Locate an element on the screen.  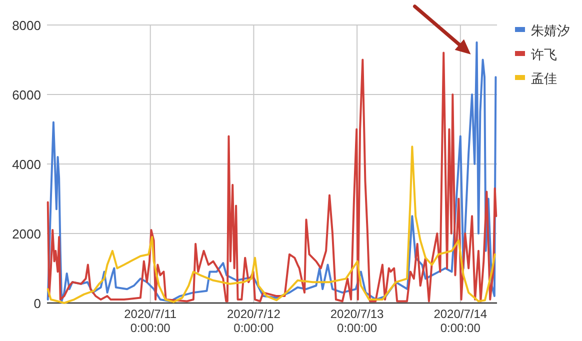
x-tick-label: 2020/7/11 0:00:00 is located at coordinates (150, 321).